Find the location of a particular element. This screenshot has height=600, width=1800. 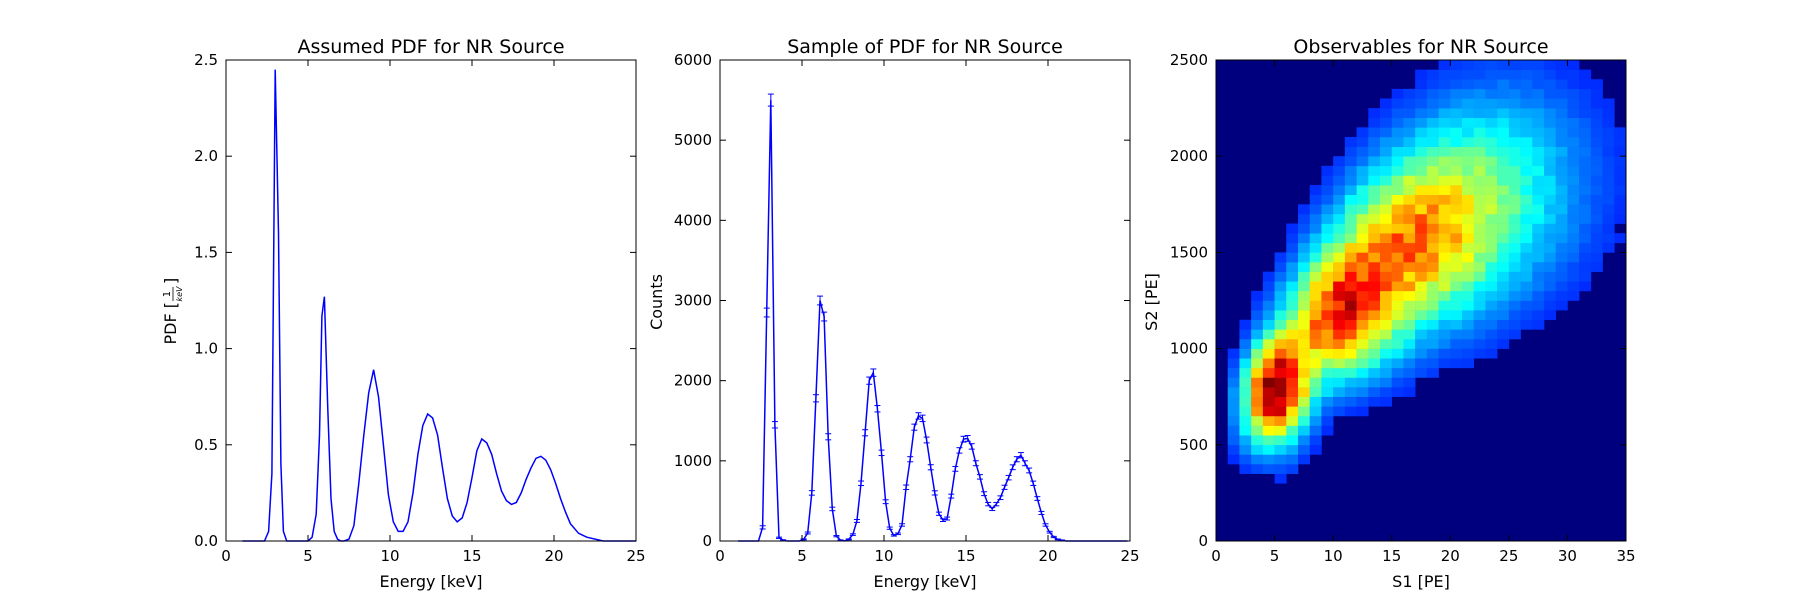

sample-x-tick-label: 20 is located at coordinates (1047, 556).